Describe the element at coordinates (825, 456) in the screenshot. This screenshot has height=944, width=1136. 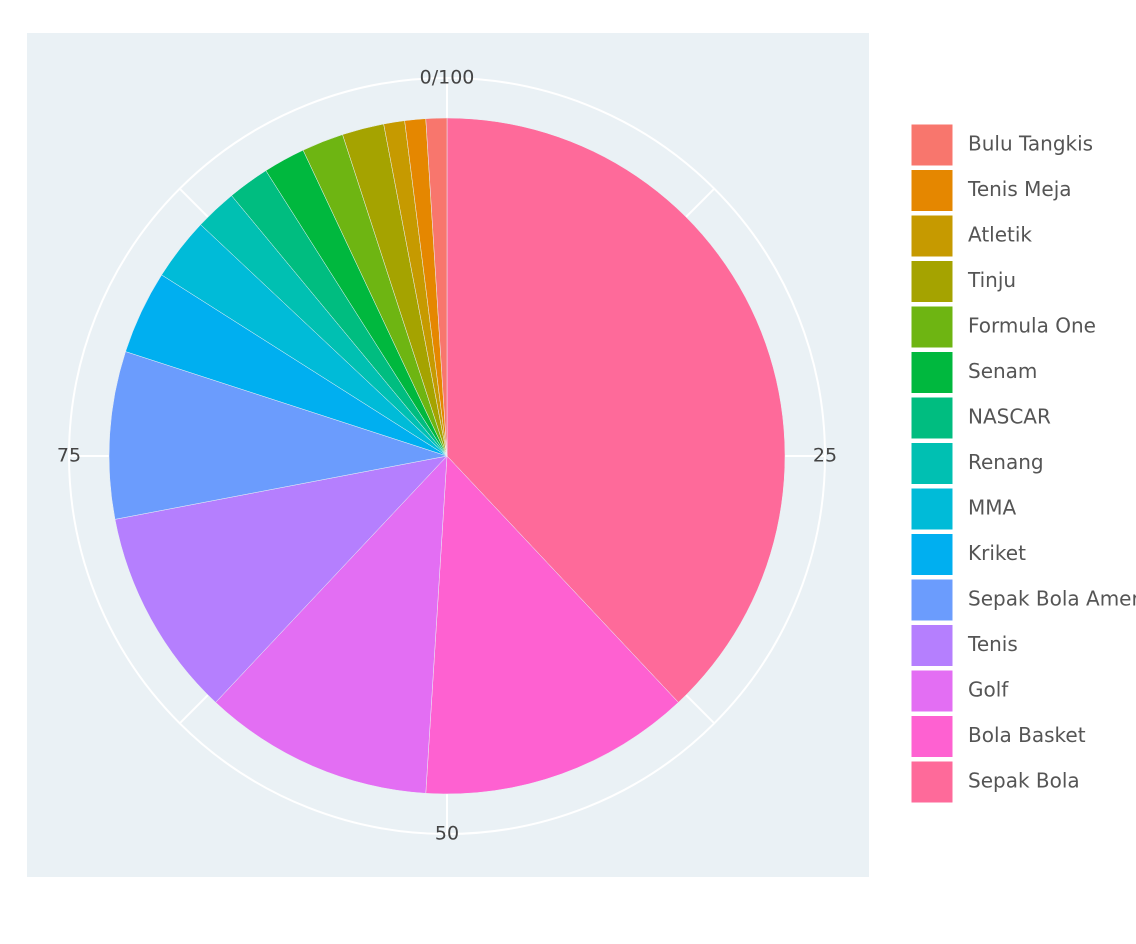
I see `angular-tick-label: 25` at that location.